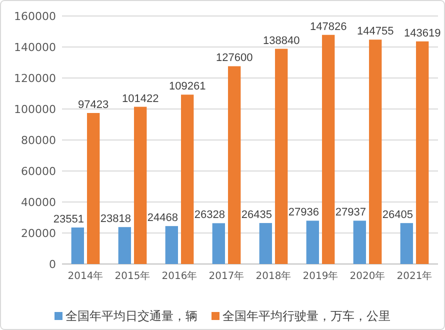  Describe the element at coordinates (234, 58) in the screenshot. I see `data-label: 127600` at that location.